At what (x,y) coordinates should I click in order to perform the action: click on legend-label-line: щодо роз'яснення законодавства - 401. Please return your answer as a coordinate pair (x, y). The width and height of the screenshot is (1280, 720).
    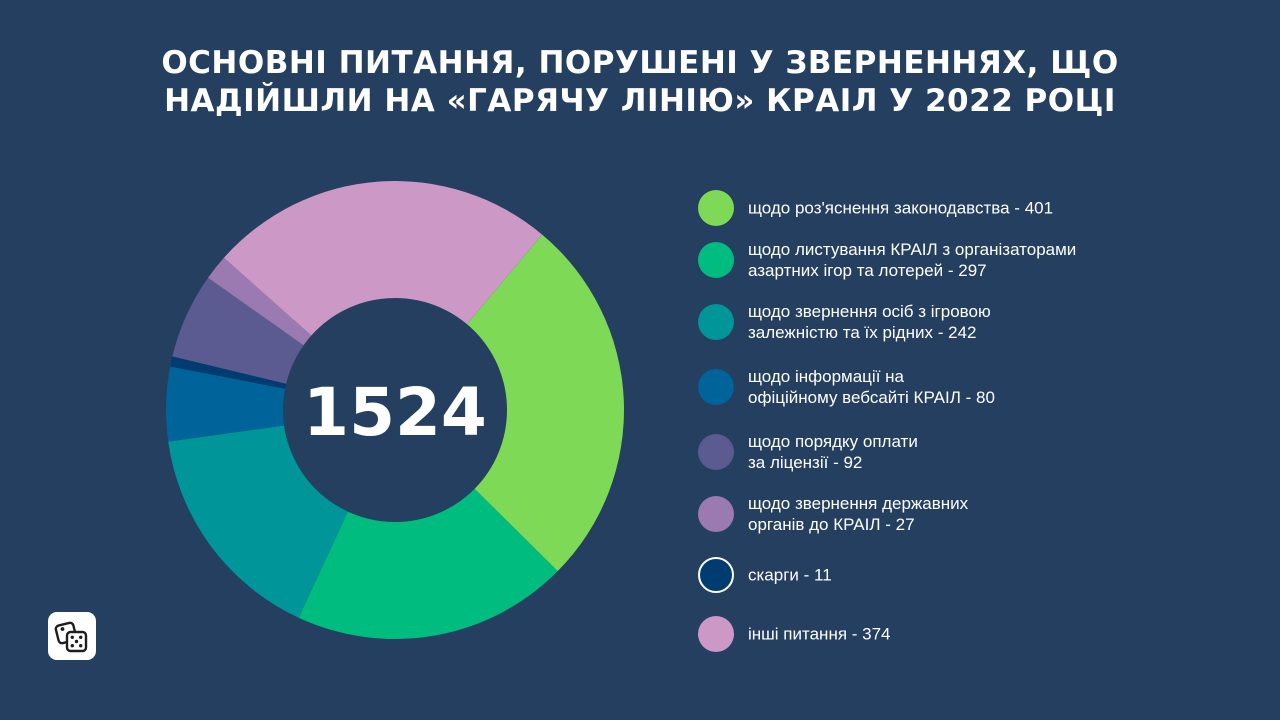
    Looking at the image, I should click on (901, 208).